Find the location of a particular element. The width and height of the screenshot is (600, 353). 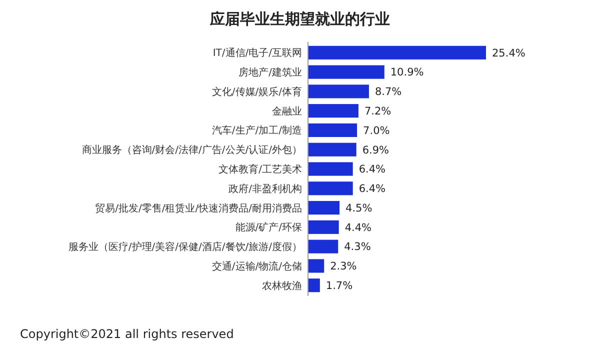

y-tick-label: 服务业（医疗/护理/美容/保健/酒店/餐饮/旅游/度假） is located at coordinates (185, 247).